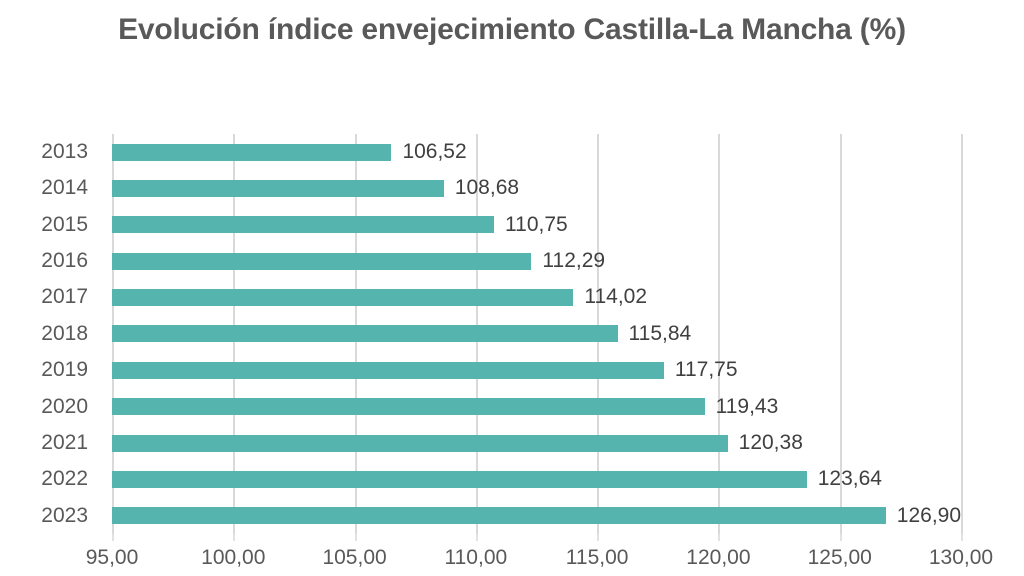  Describe the element at coordinates (476, 557) in the screenshot. I see `x-axis-label-110,00: 110,00` at that location.